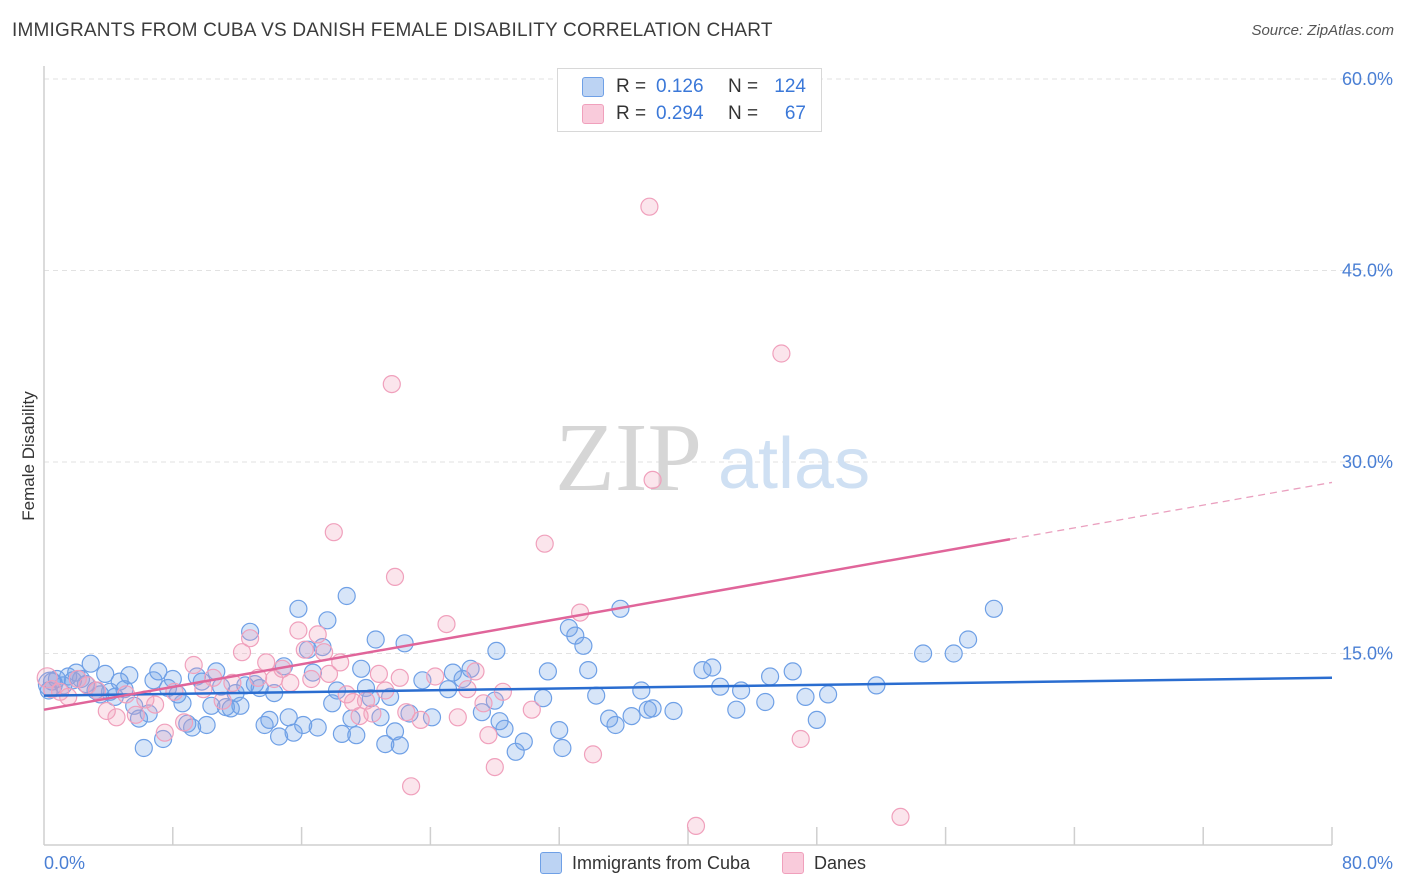 This screenshot has width=1406, height=892. What do you see at coordinates (1367, 79) in the screenshot?
I see `y-tick-label: 60.0%` at bounding box center [1367, 79].